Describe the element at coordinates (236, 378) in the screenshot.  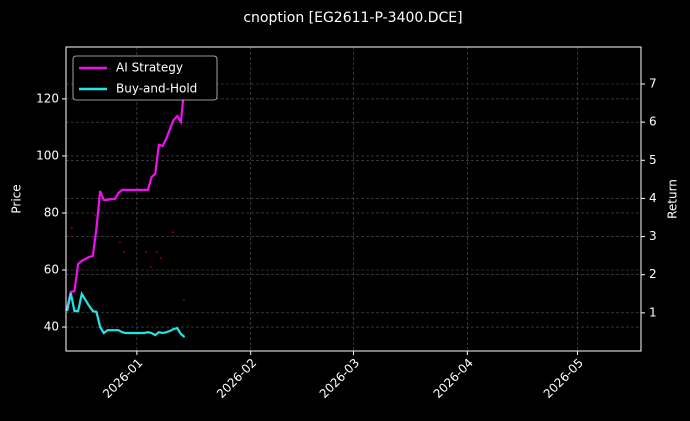
I see `x-tick-label: 2026-02` at that location.